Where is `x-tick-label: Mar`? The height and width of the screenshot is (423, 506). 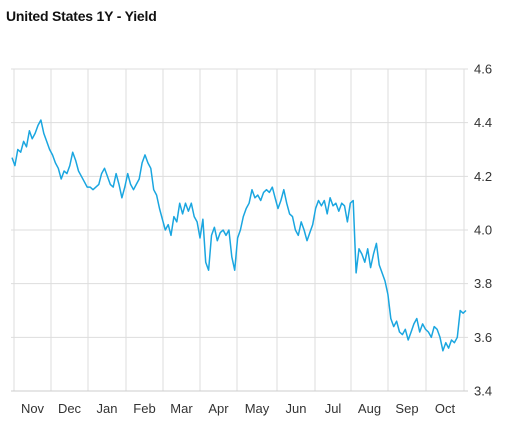 x-tick-label: Mar is located at coordinates (181, 408).